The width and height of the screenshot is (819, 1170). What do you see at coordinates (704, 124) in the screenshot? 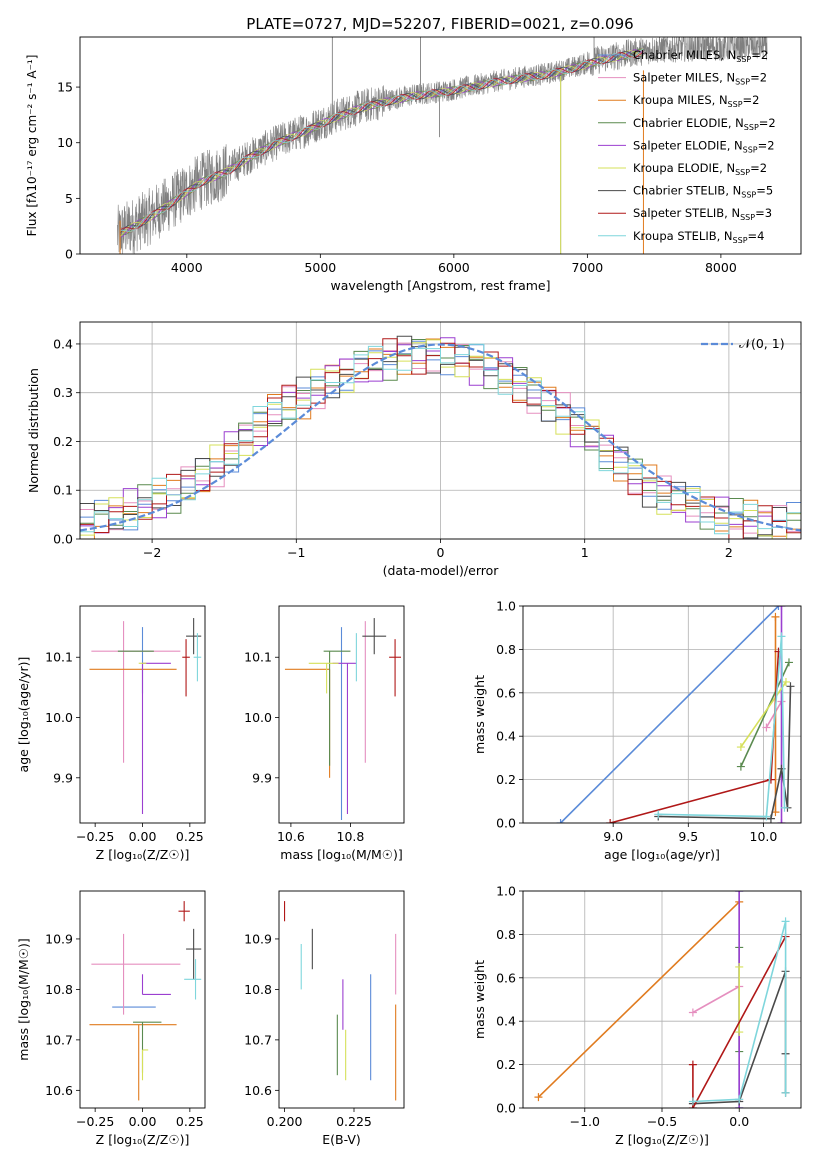
I see `legend-entry-label: Chabrier ELODIE, NSSP=2` at bounding box center [704, 124].